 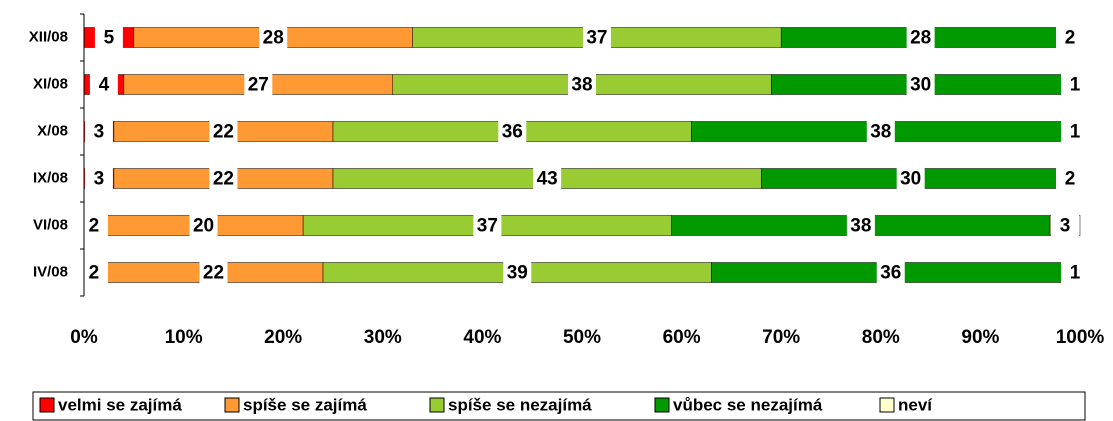 What do you see at coordinates (50, 271) in the screenshot?
I see `y-tick-label: IV/08` at bounding box center [50, 271].